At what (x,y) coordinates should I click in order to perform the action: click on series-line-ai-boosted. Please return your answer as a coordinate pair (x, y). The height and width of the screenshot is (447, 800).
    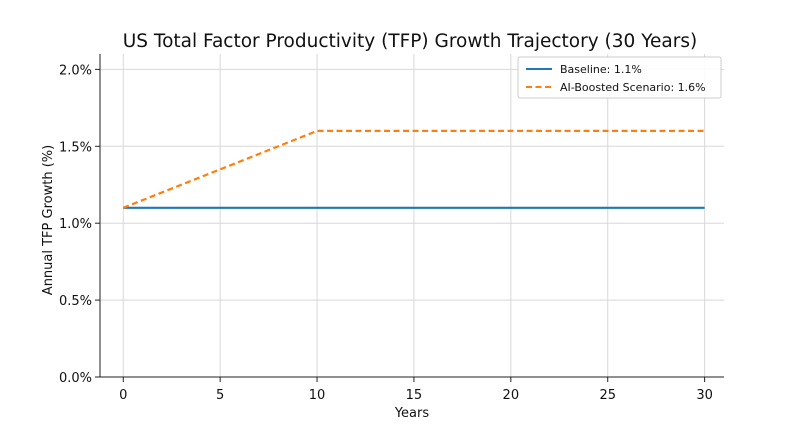
    Looking at the image, I should click on (413, 169).